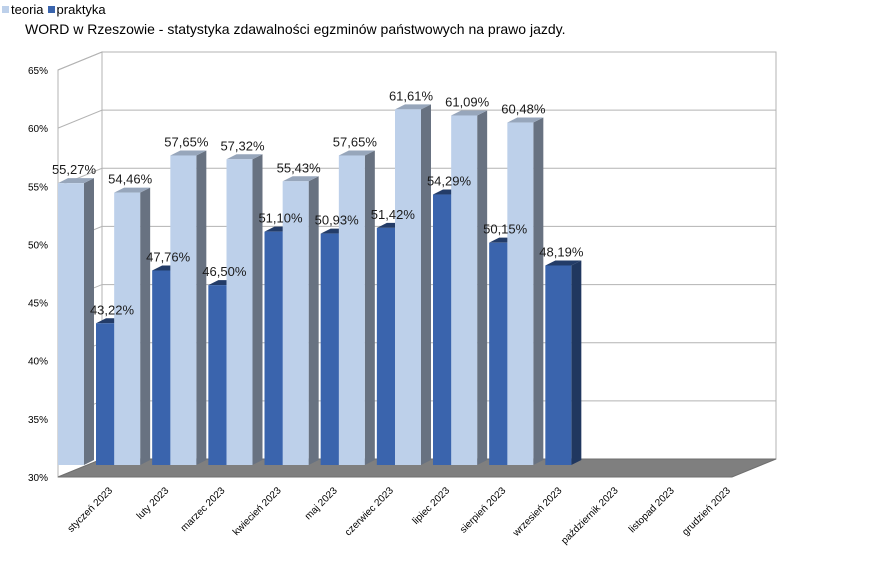  I want to click on x-tick-label: październik 2023, so click(590, 516).